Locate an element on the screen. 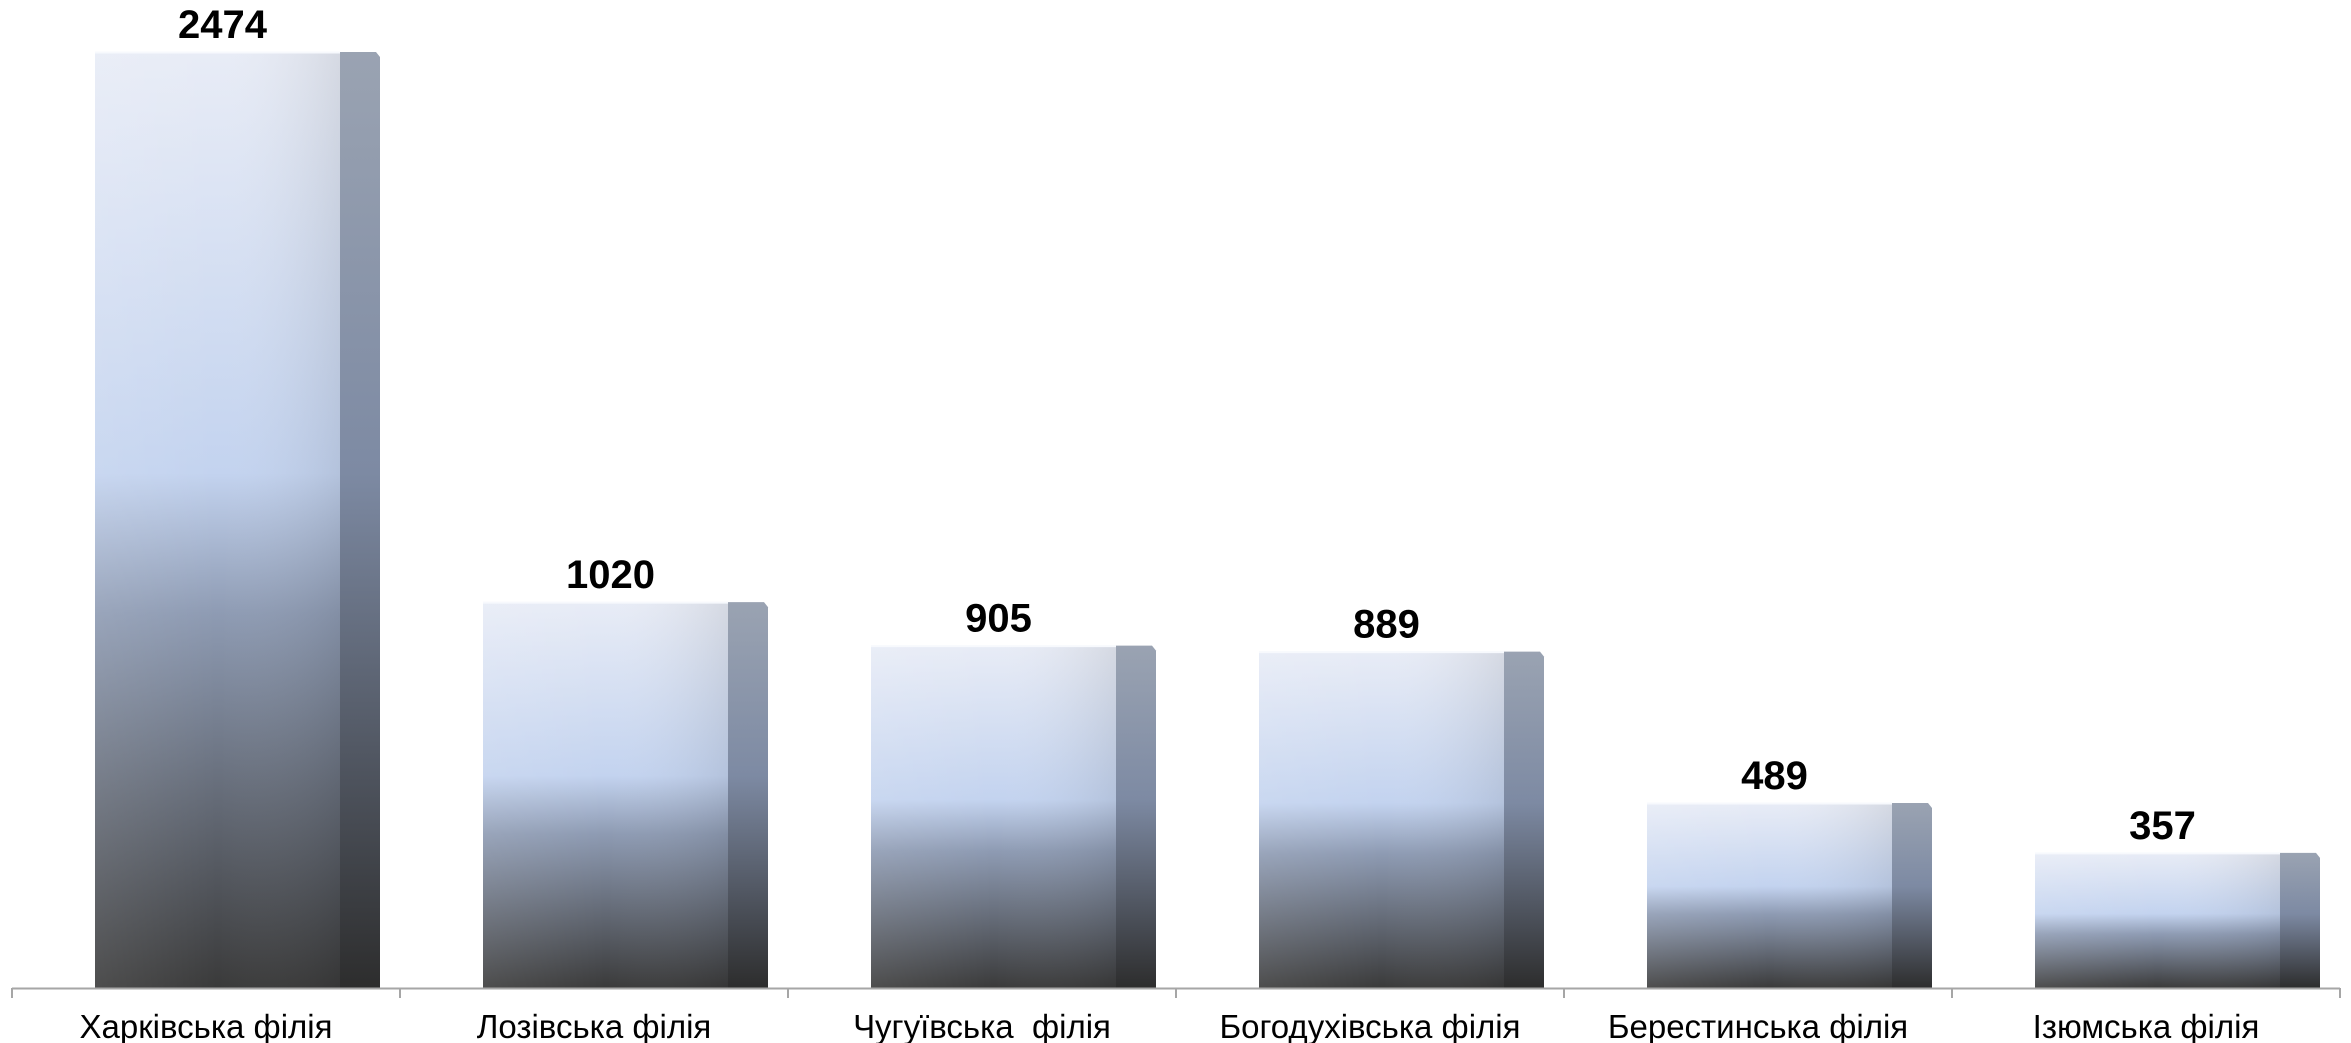  data-label: 489 is located at coordinates (1774, 776).